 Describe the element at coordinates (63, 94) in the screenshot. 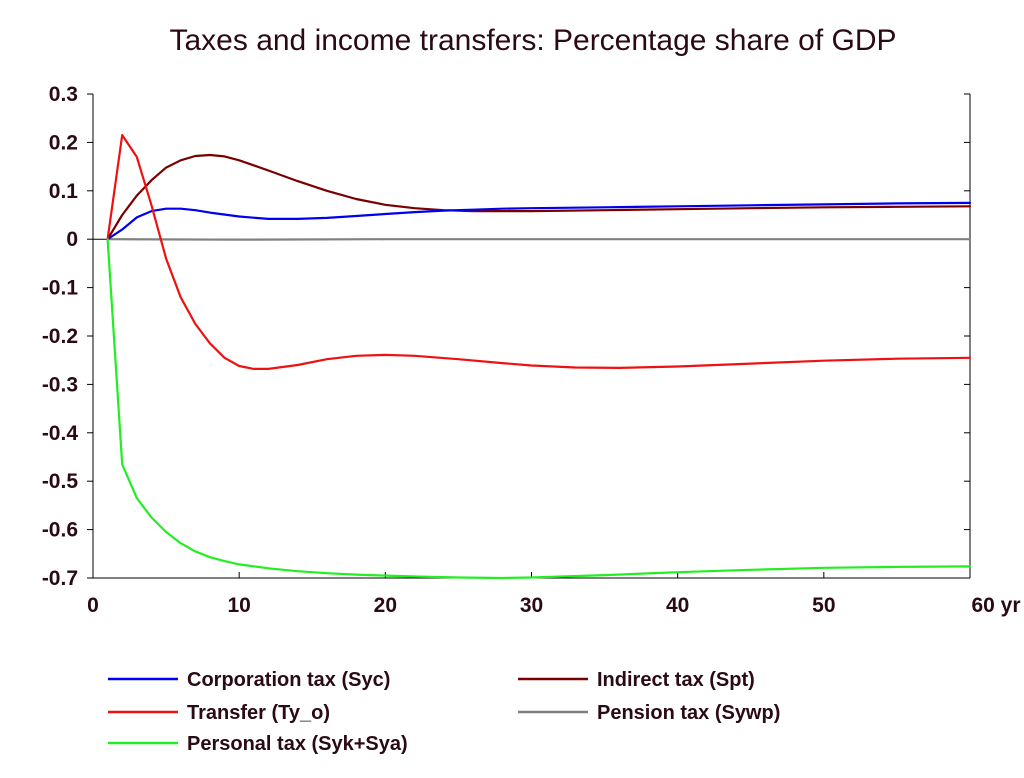

I see `y-tick-label: 0.3` at that location.